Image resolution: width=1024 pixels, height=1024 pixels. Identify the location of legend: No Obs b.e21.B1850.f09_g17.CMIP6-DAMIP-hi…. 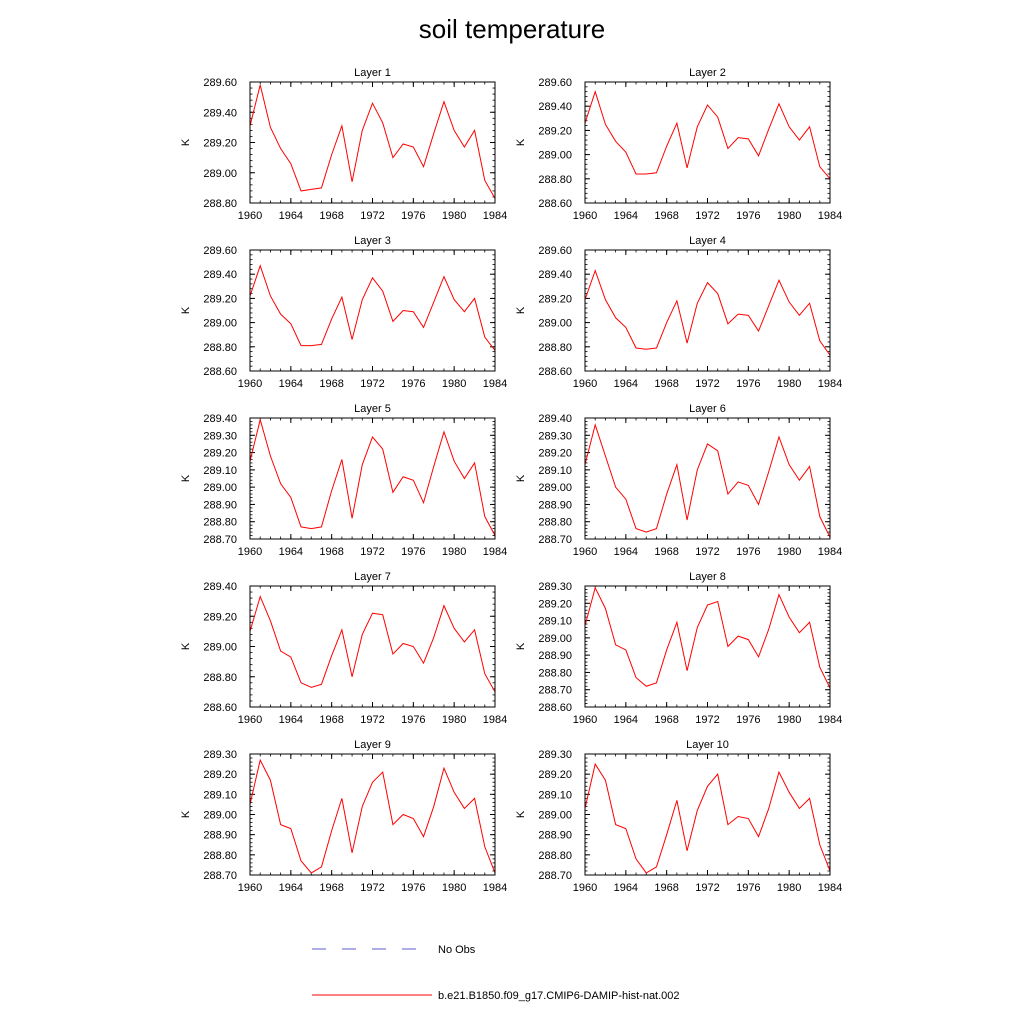
(496, 973).